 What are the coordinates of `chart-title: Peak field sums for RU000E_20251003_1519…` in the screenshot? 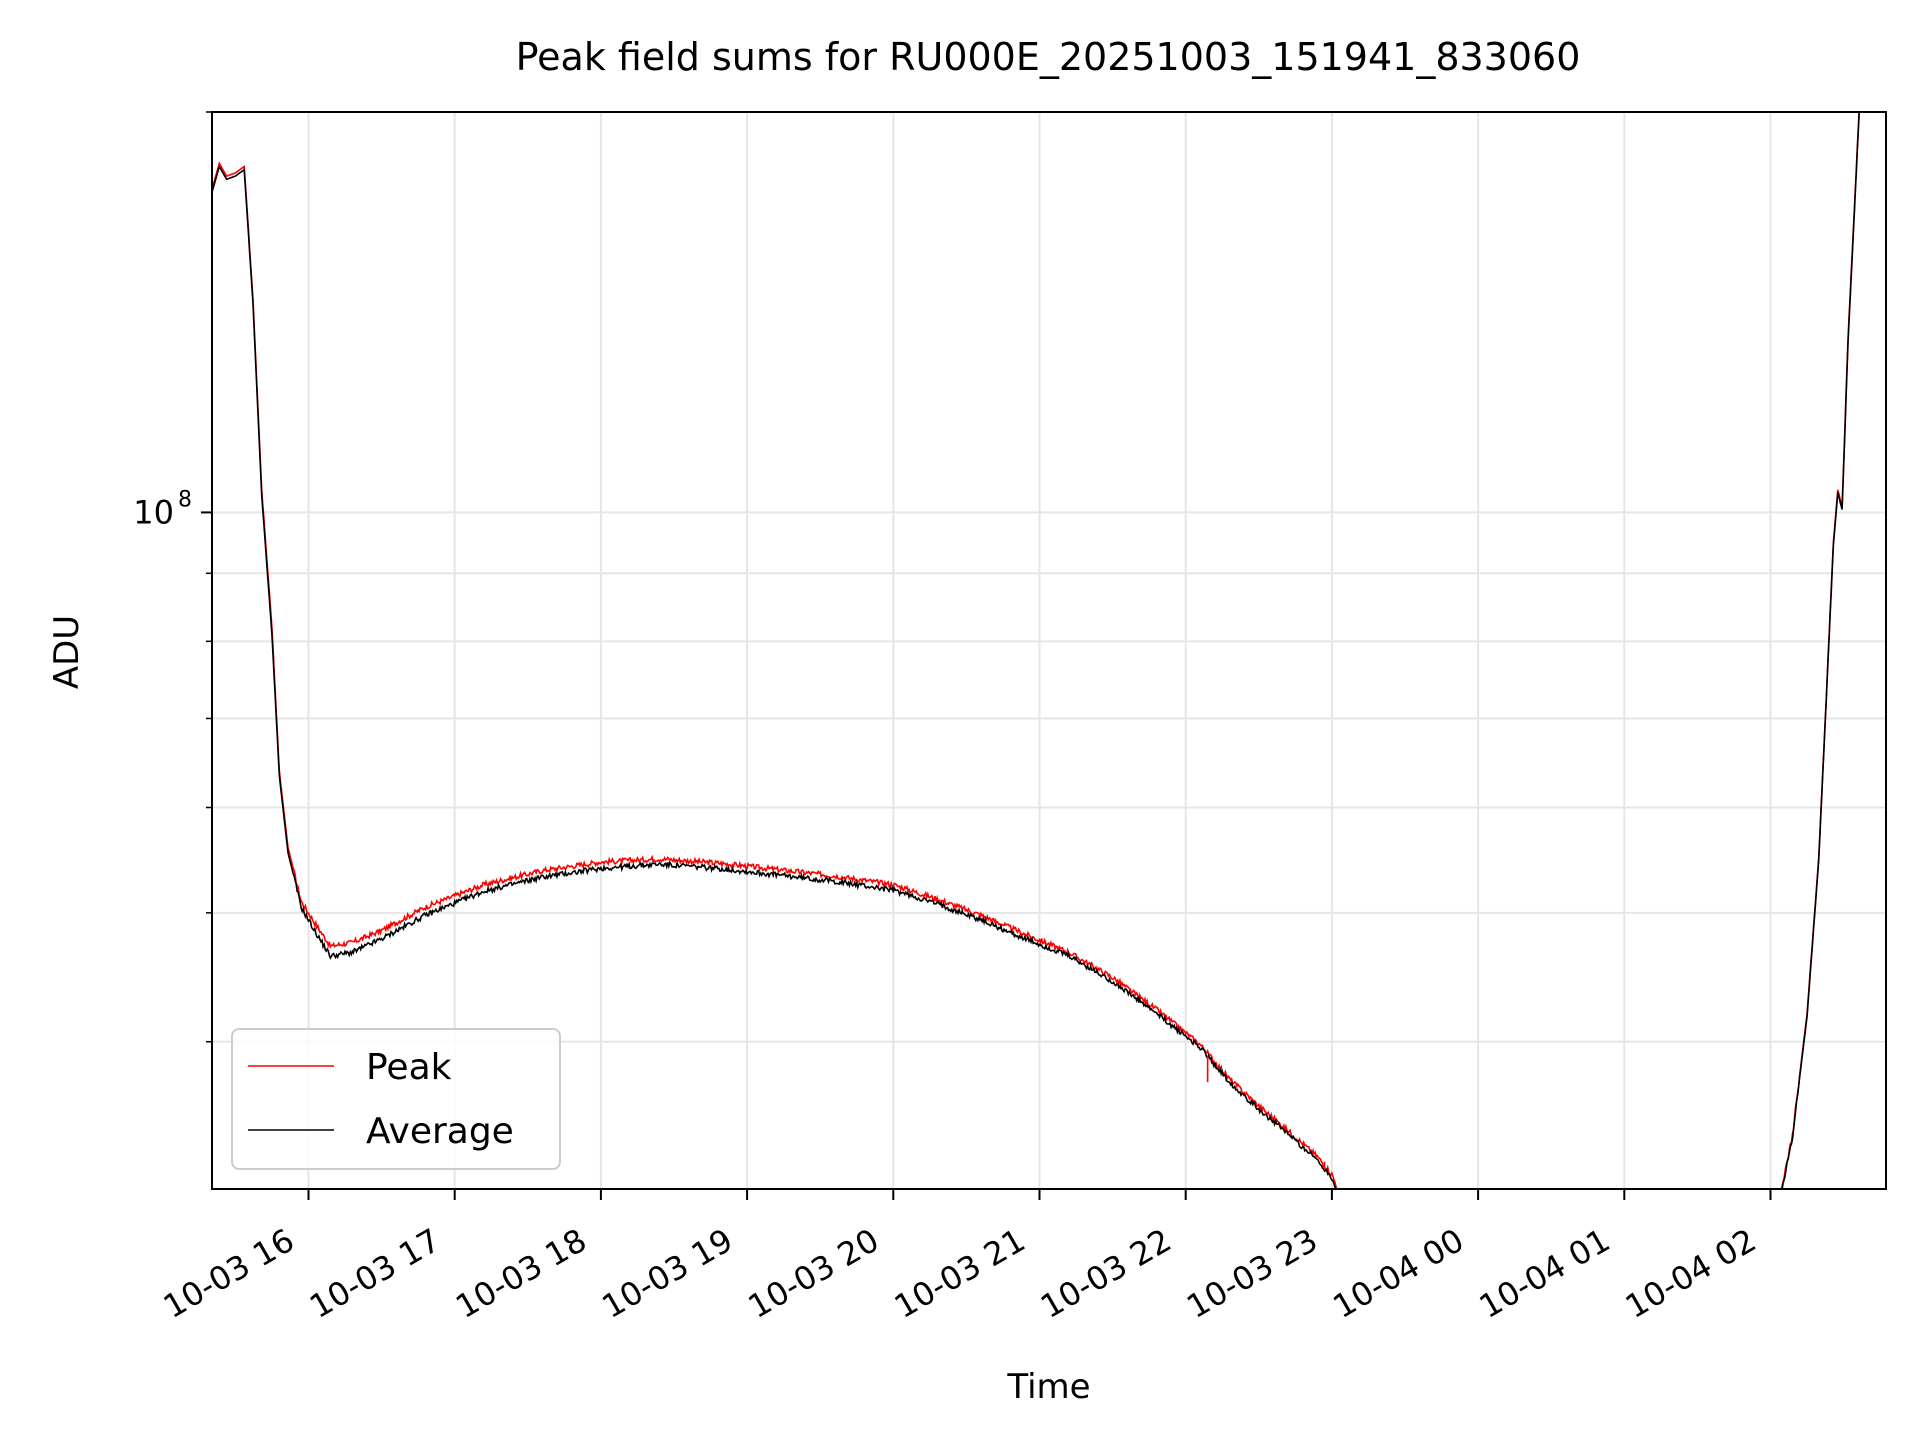 It's located at (1048, 57).